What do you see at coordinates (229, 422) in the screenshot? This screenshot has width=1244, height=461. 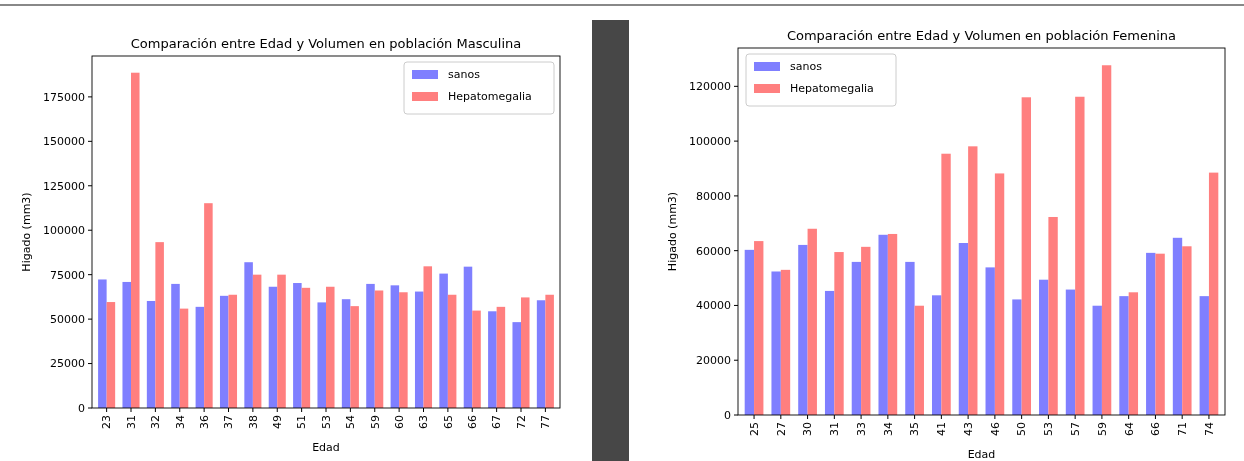 I see `x-tick-label: 37` at bounding box center [229, 422].